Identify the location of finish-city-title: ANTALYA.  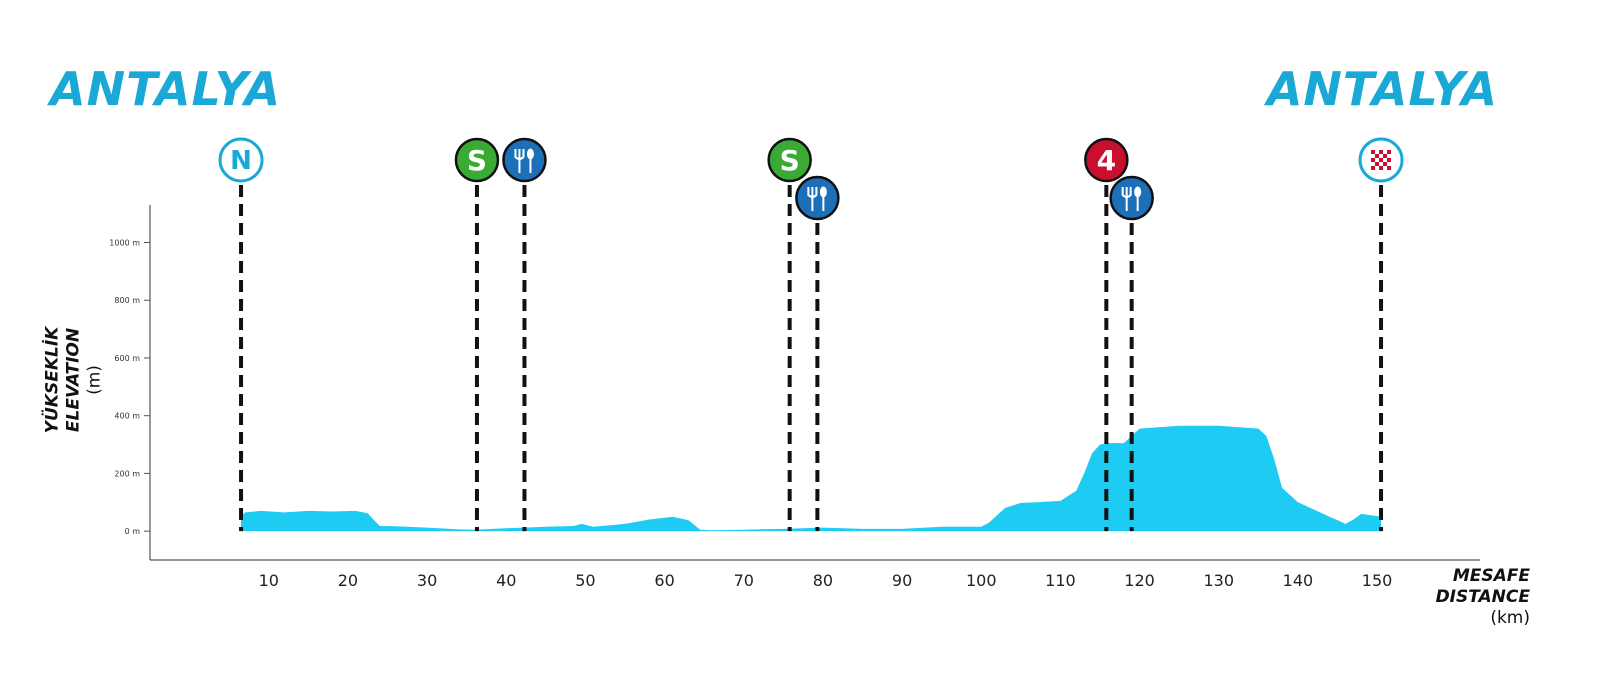
(1382, 89).